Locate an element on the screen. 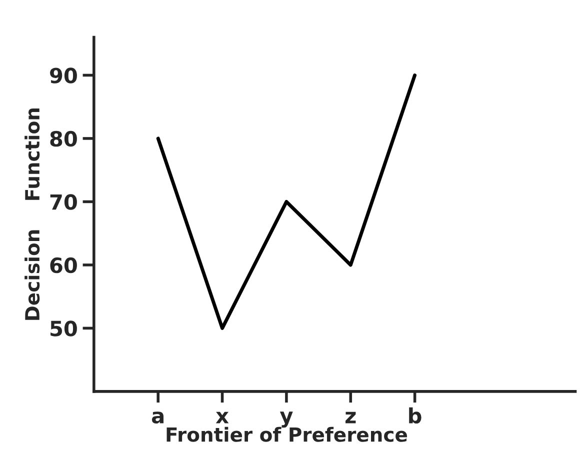 The image size is (587, 466). y-axis-title: Decision Function is located at coordinates (32, 214).